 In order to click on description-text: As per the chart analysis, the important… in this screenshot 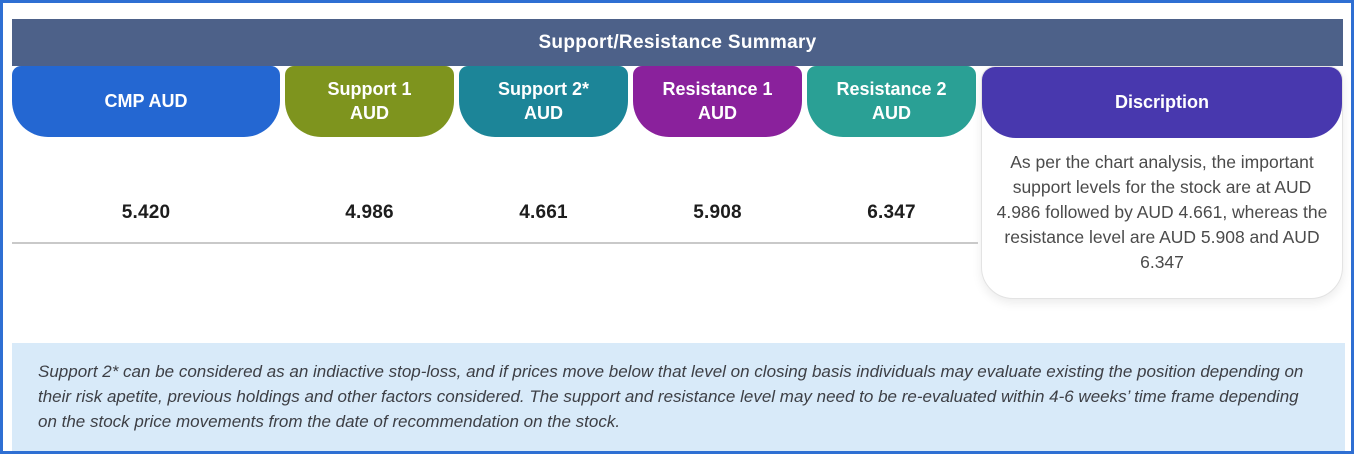, I will do `click(1162, 212)`.